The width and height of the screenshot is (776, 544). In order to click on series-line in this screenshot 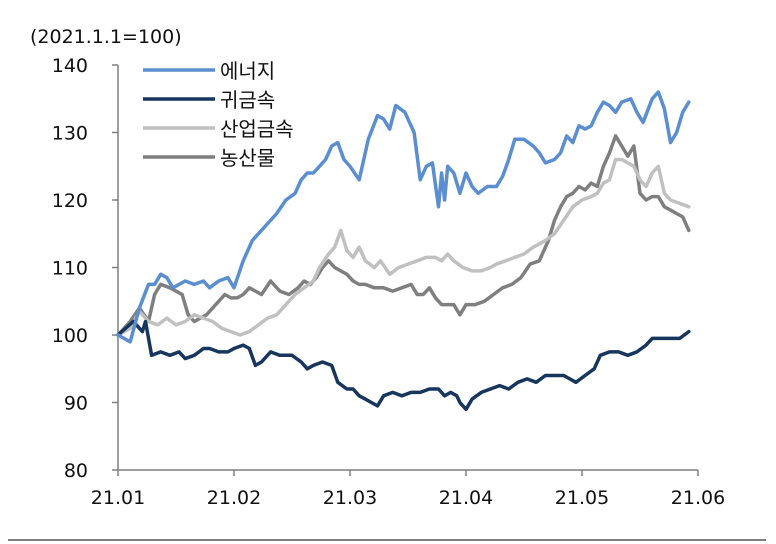, I will do `click(403, 365)`.